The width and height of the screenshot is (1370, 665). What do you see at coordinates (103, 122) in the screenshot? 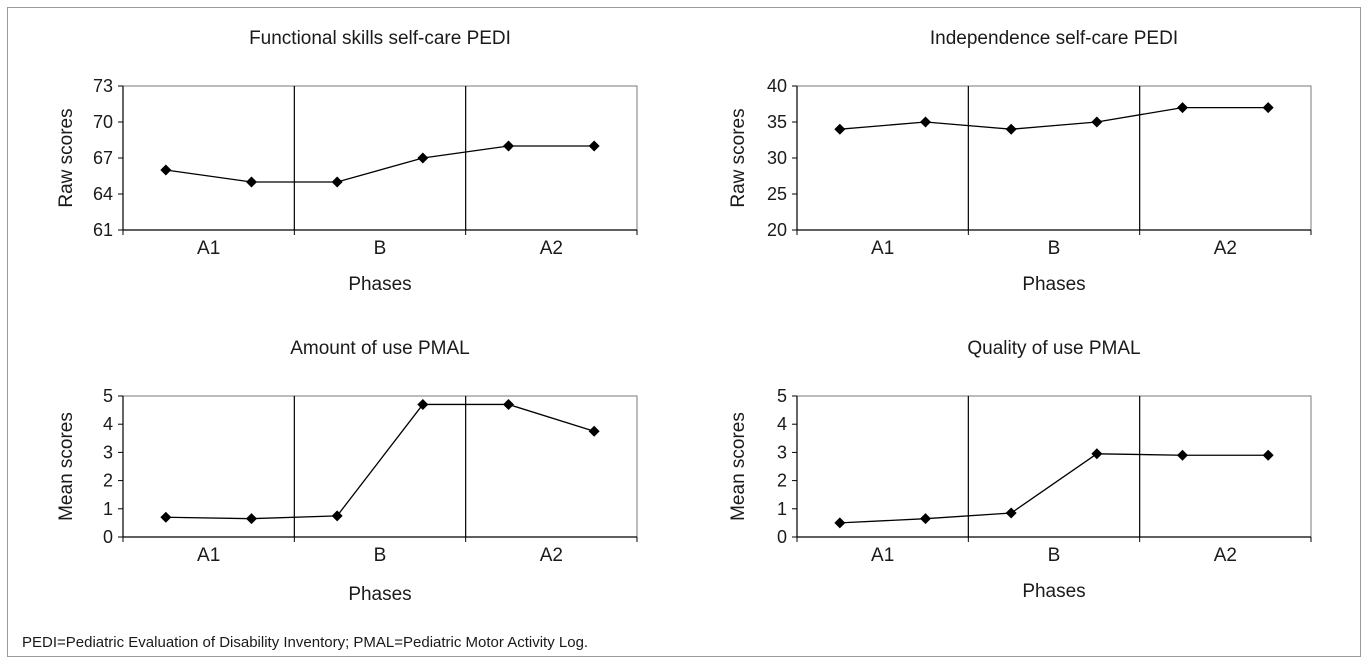
I see `y-tick-label: 70` at bounding box center [103, 122].